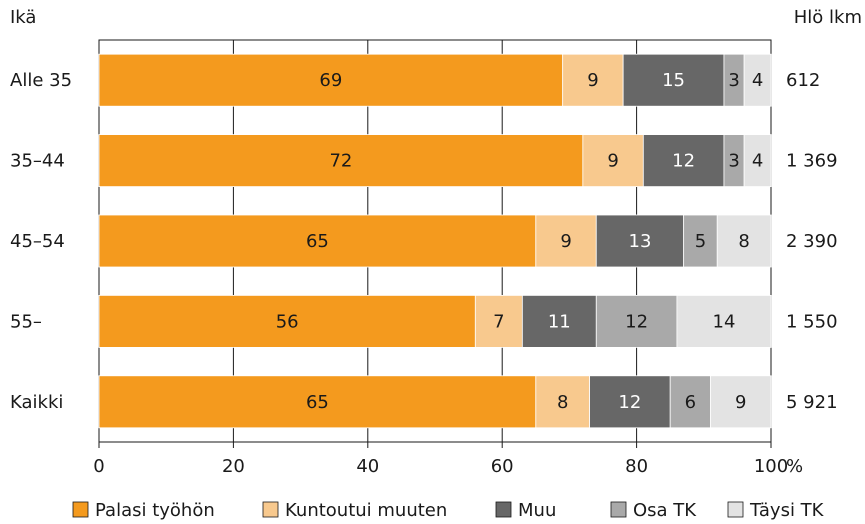  I want to click on data-label: 56, so click(287, 321).